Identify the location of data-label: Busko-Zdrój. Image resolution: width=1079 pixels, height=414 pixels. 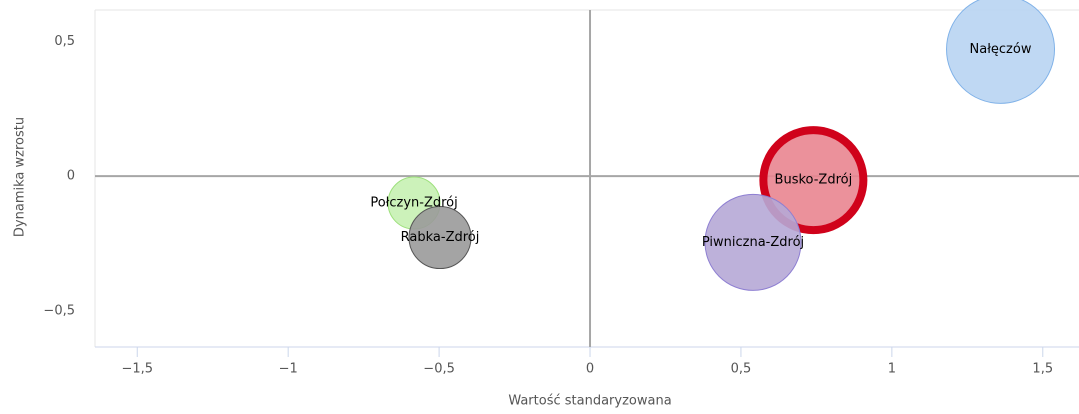
(814, 180).